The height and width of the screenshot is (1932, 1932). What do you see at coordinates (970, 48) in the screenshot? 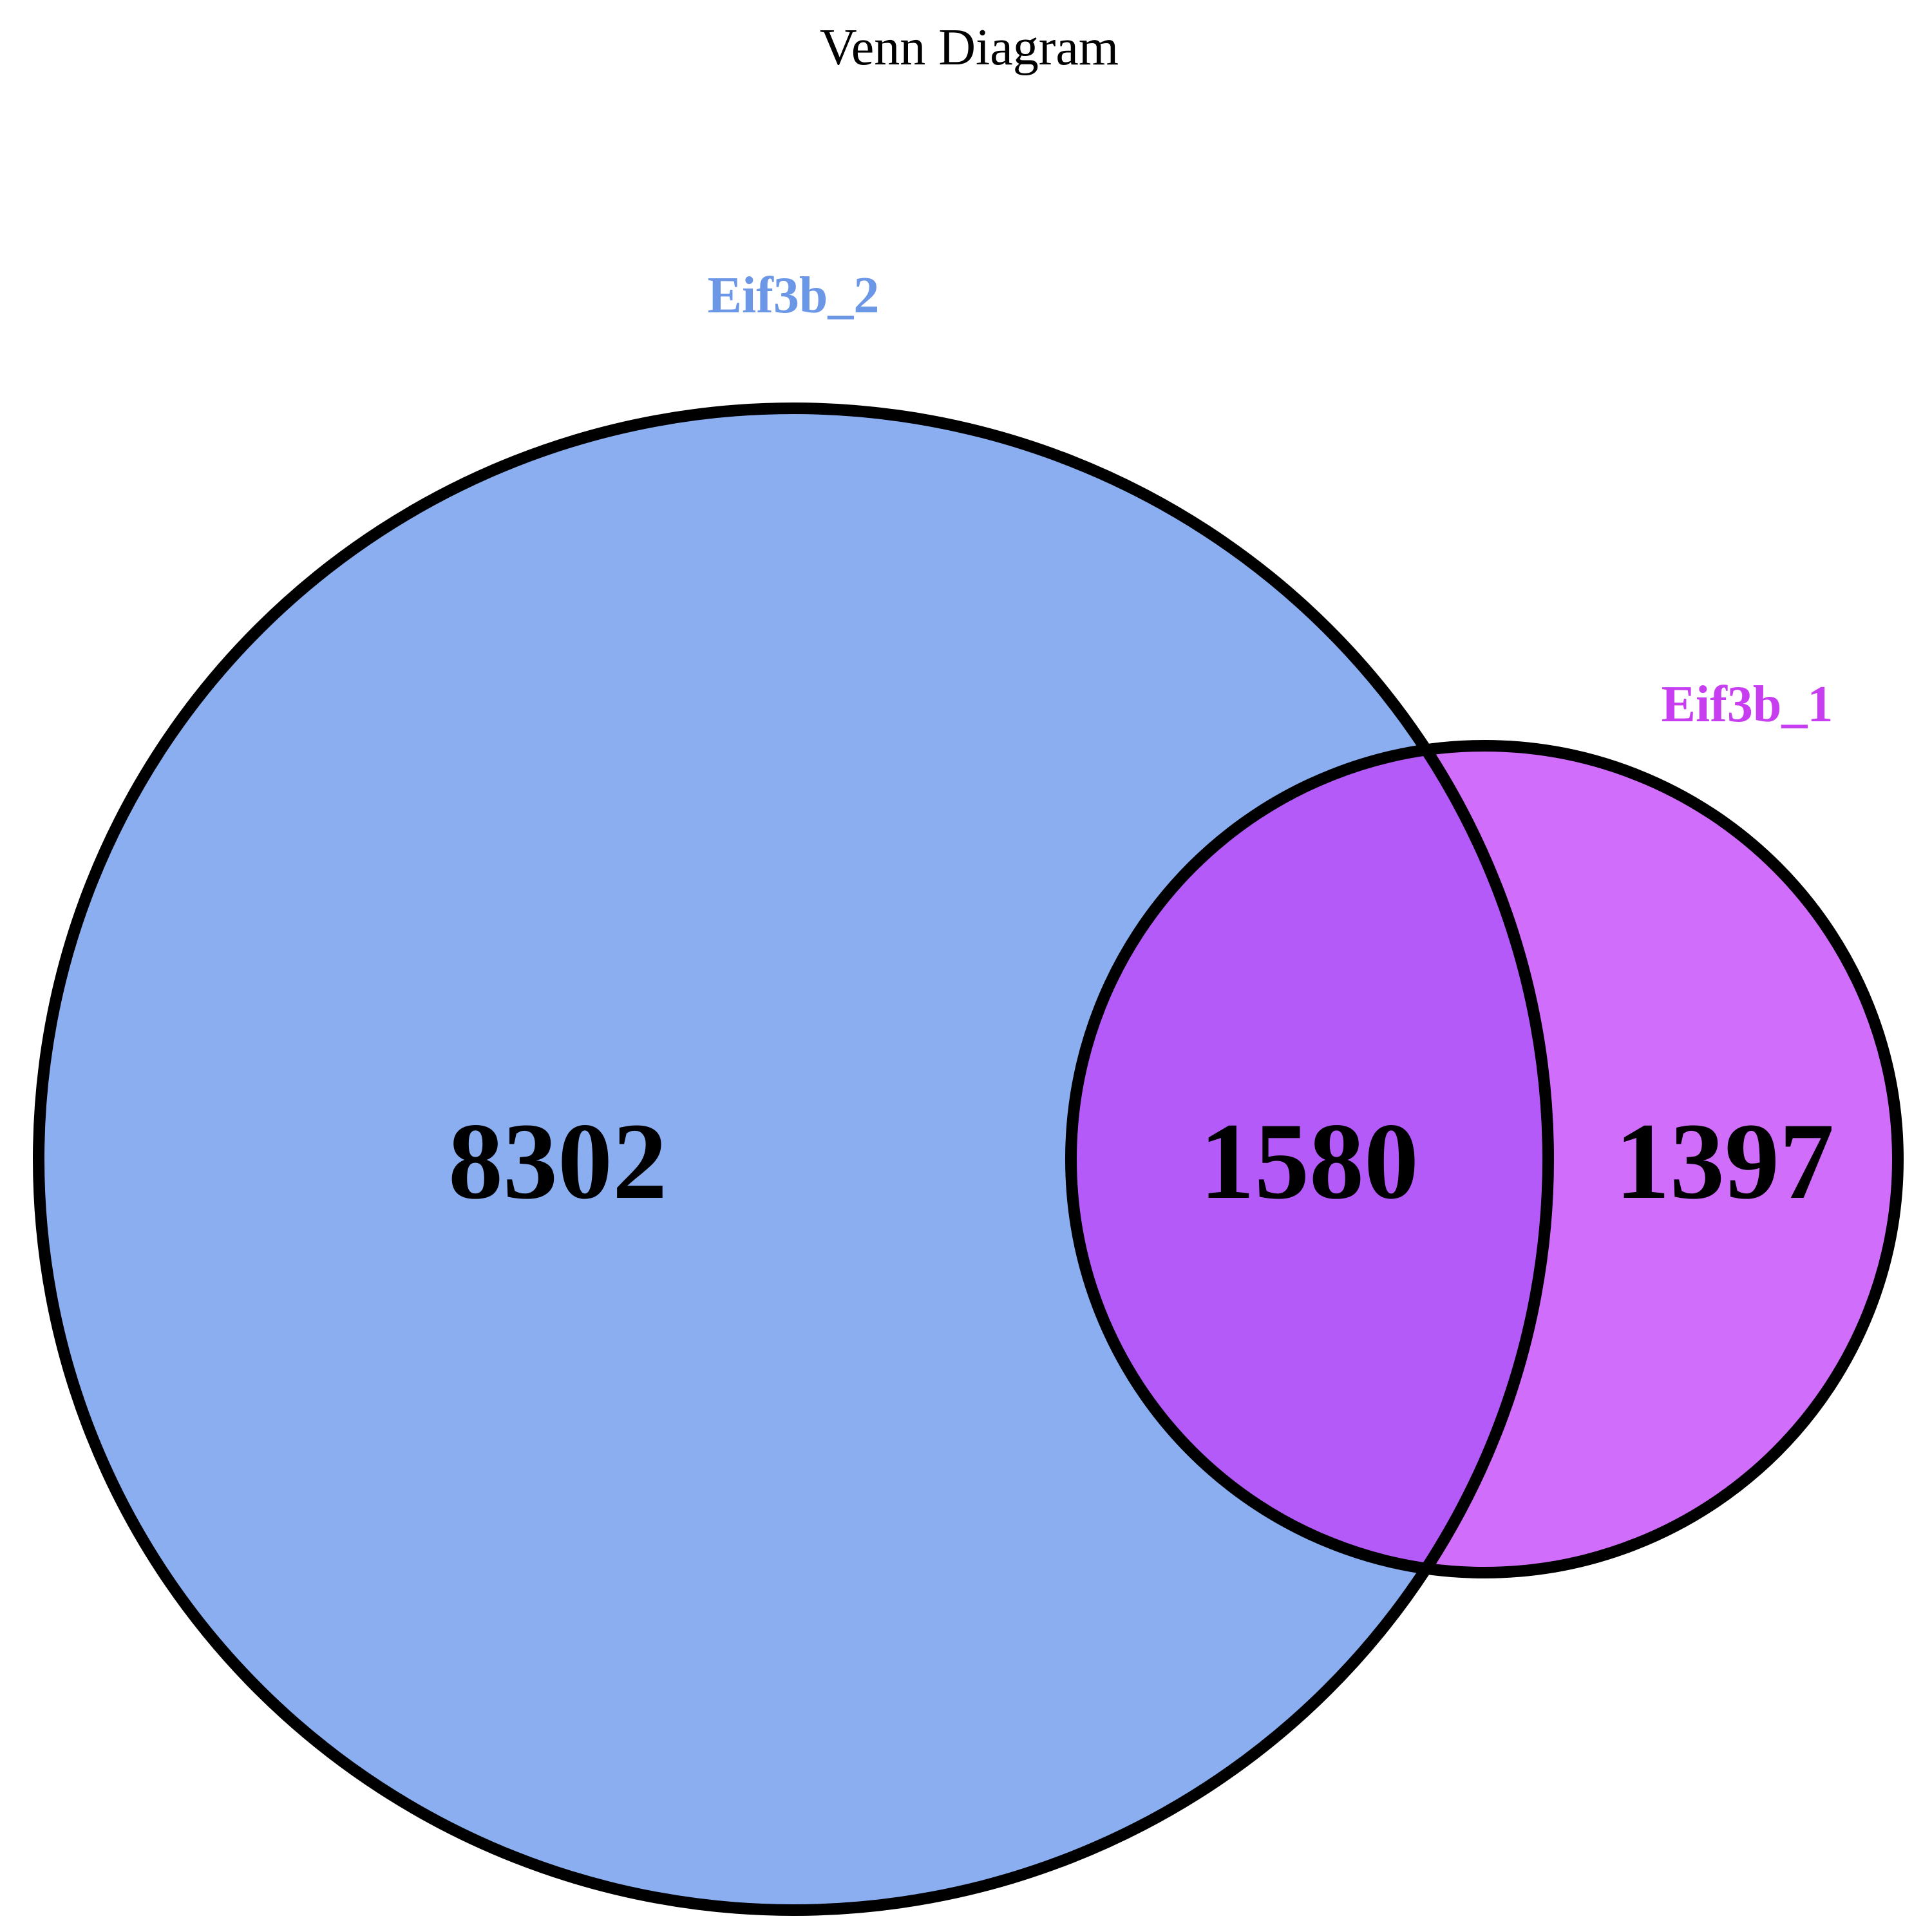
I see `diagram-title: Venn Diagram` at bounding box center [970, 48].